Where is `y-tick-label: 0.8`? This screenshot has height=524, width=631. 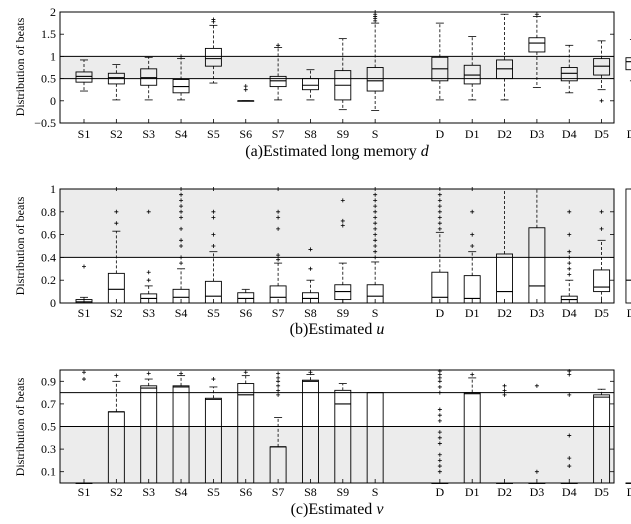
y-tick-label: 0.8 is located at coordinates (48, 212).